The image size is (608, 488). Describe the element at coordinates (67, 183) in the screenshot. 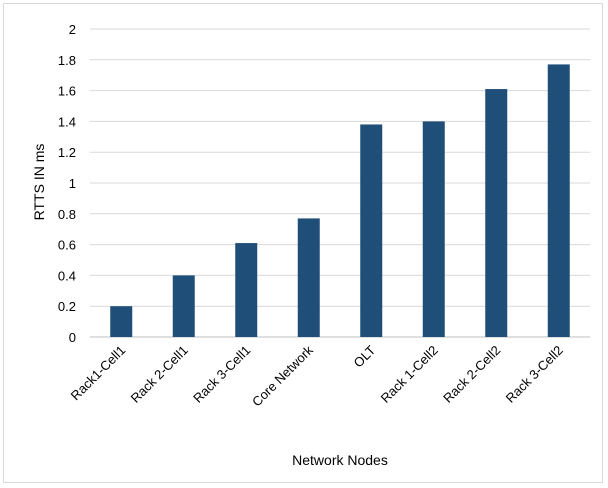

I see `y-axis-ticks: 0 0.2 0.4 0.6 0.8 1 1.2 1.4 1.6 1.8 2` at that location.